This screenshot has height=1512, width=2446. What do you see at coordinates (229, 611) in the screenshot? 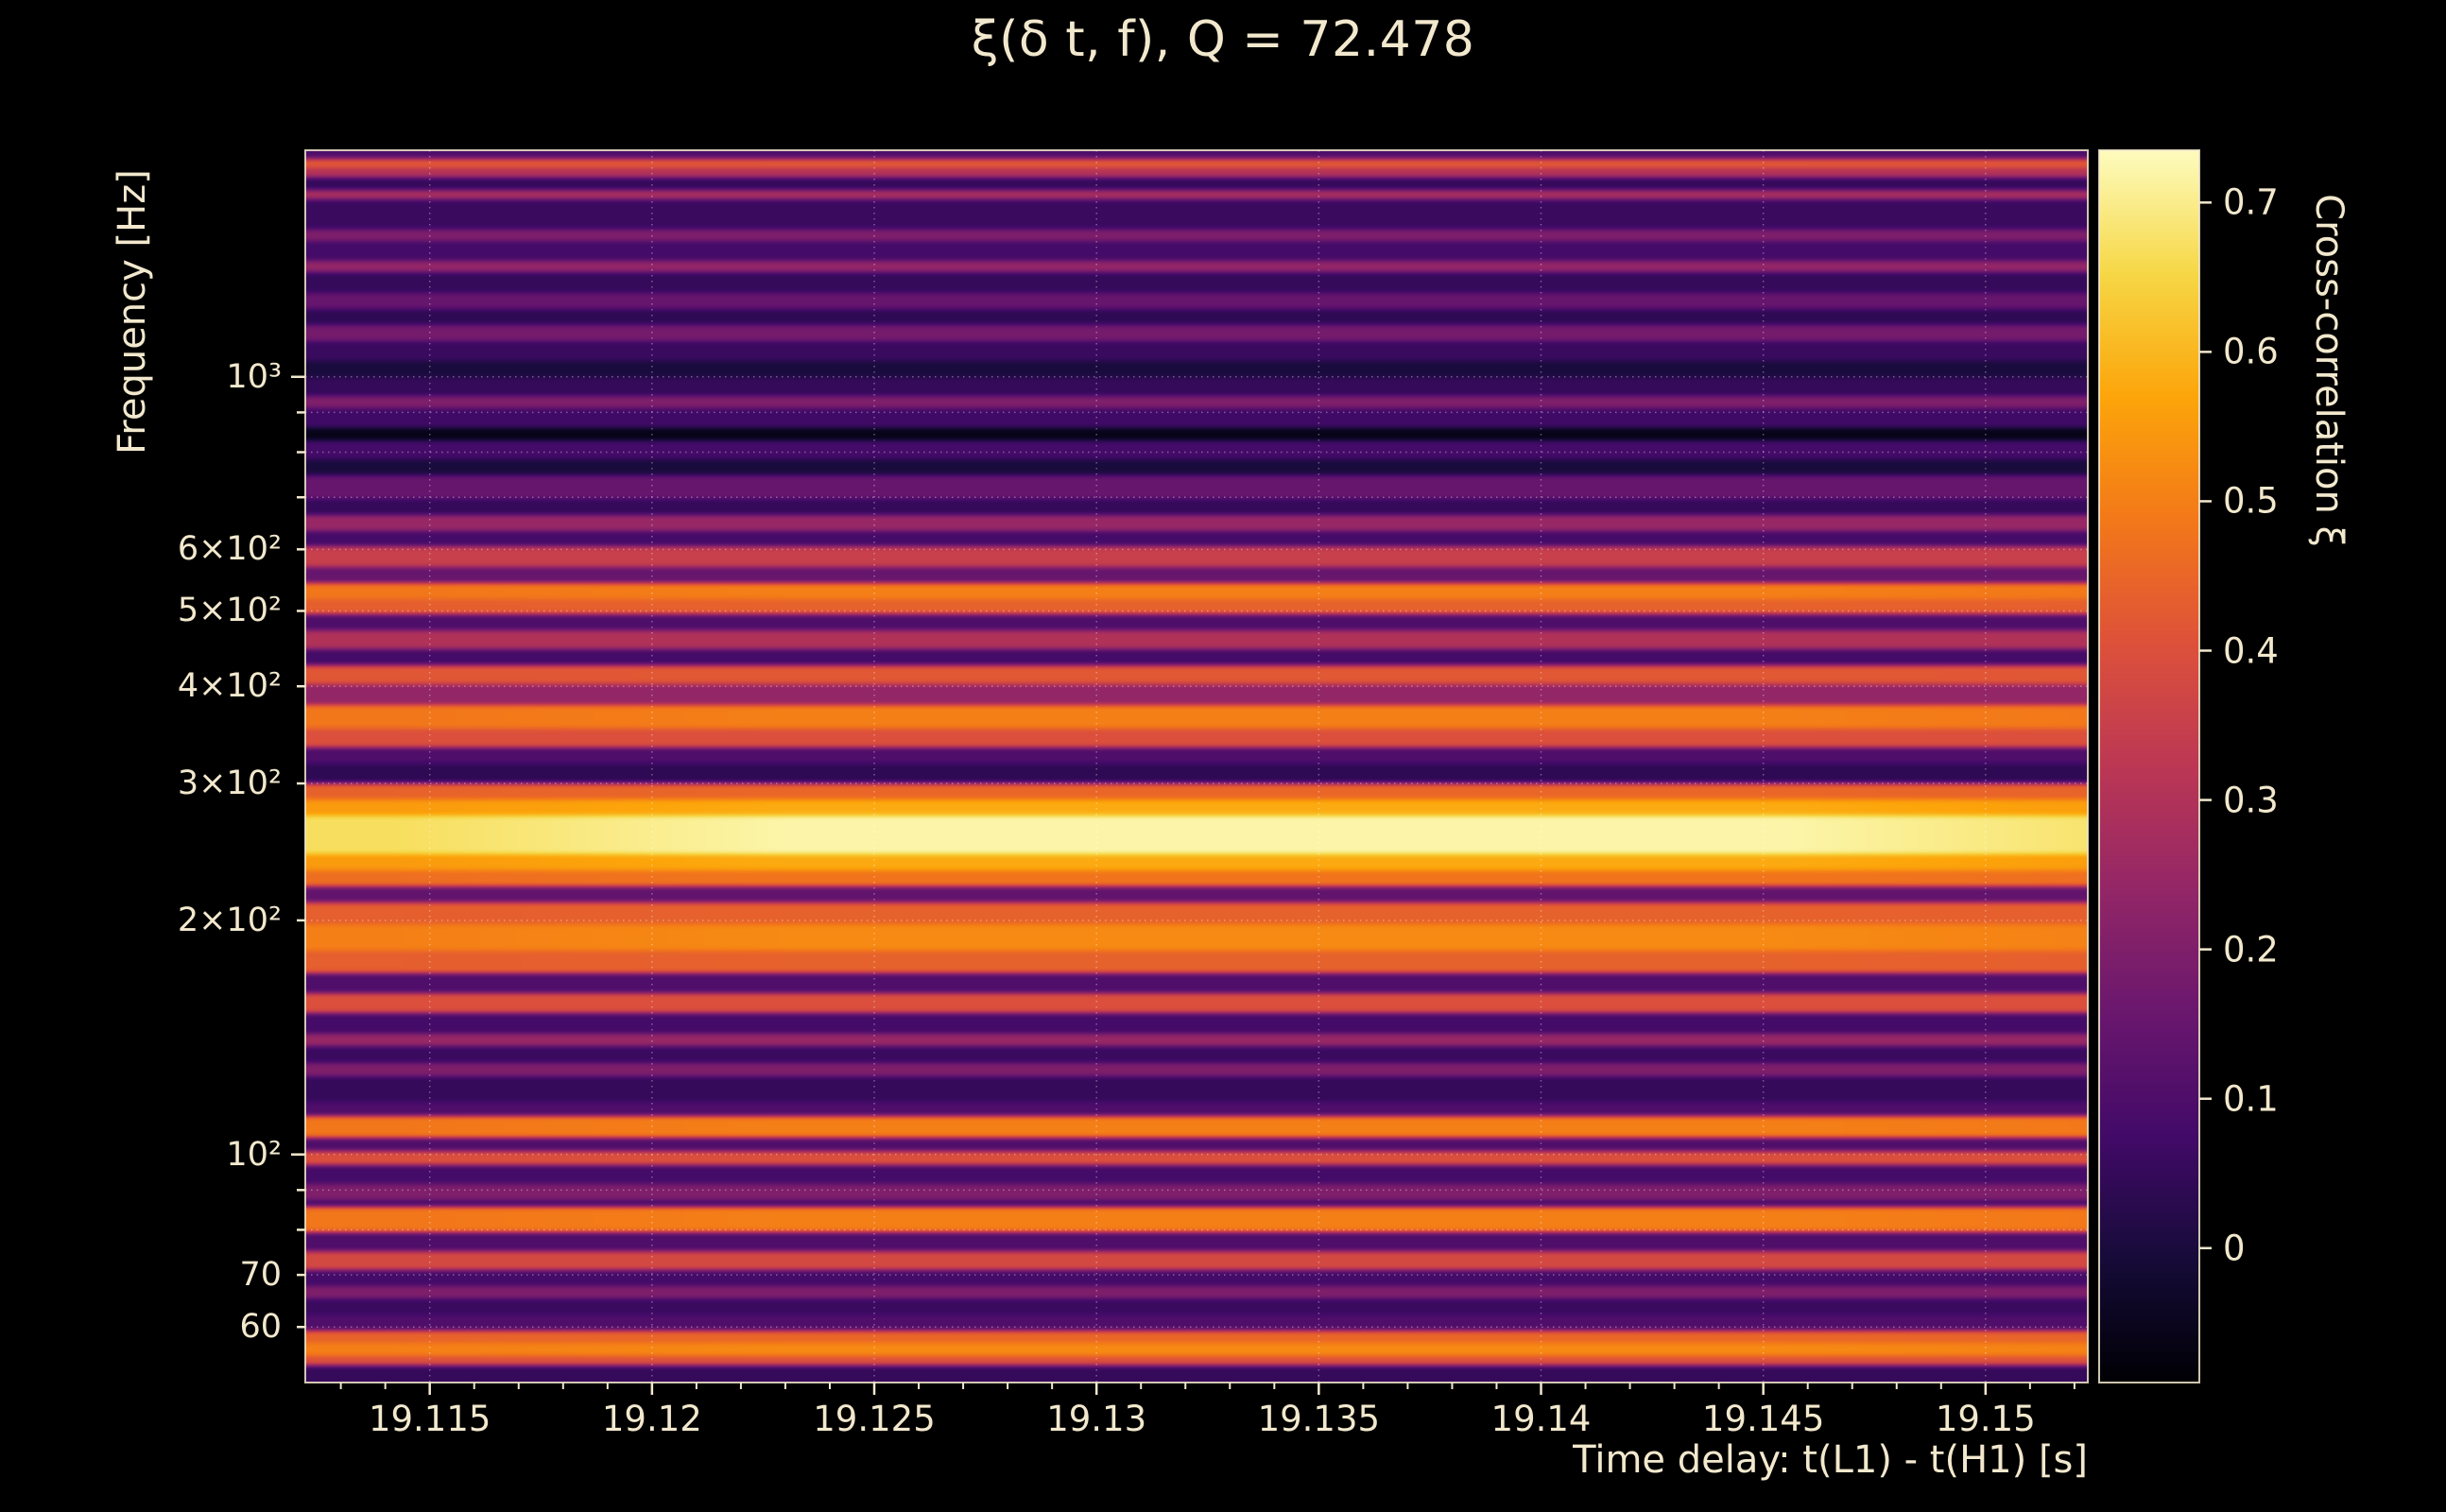
I see `y-tick-label: 5×10²` at bounding box center [229, 611].